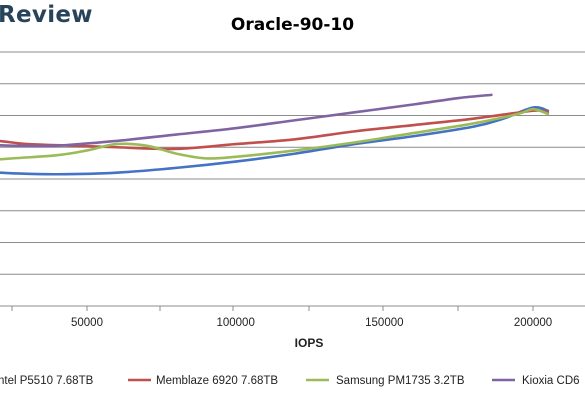 This screenshot has height=401, width=585. I want to click on x-tick-label: 50000, so click(87, 323).